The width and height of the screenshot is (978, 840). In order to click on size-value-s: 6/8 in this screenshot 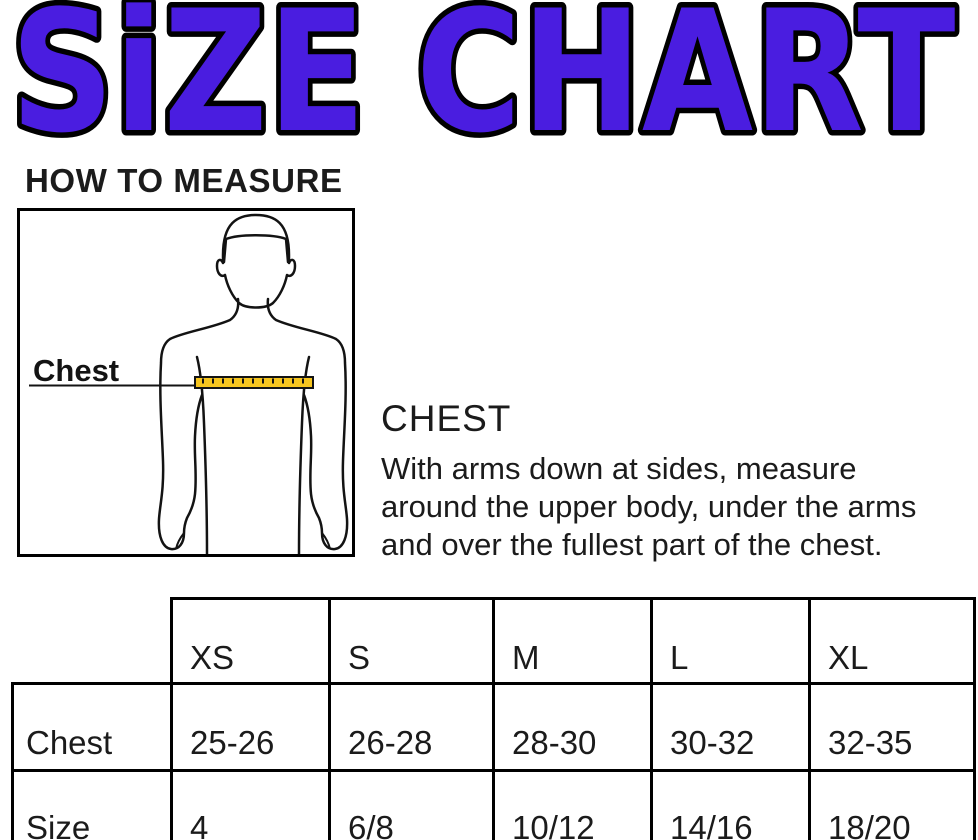, I will do `click(411, 804)`.